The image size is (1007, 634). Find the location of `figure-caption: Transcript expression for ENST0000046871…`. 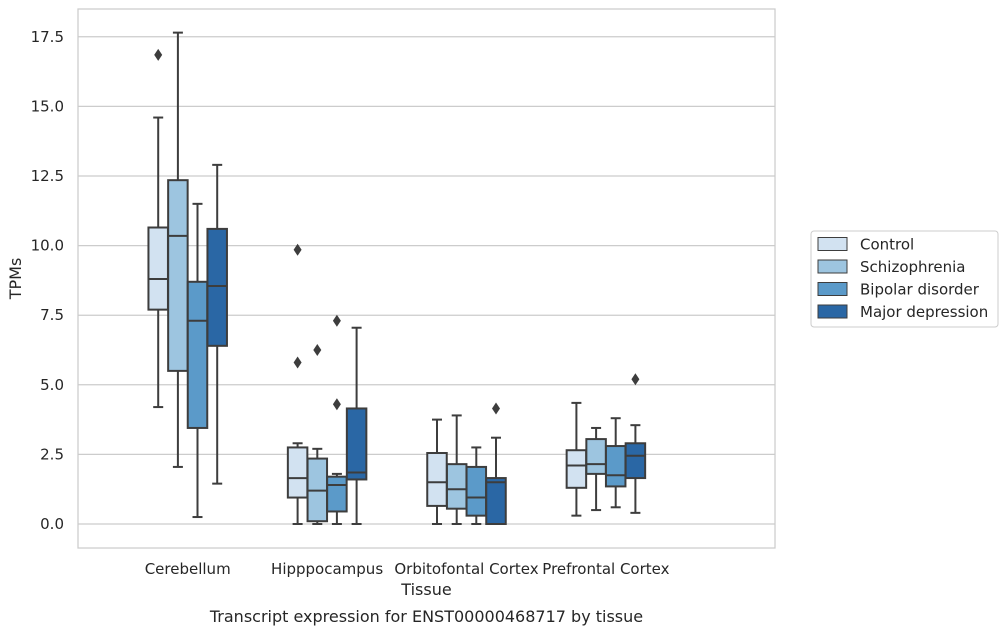

figure-caption: Transcript expression for ENST0000046871… is located at coordinates (426, 616).